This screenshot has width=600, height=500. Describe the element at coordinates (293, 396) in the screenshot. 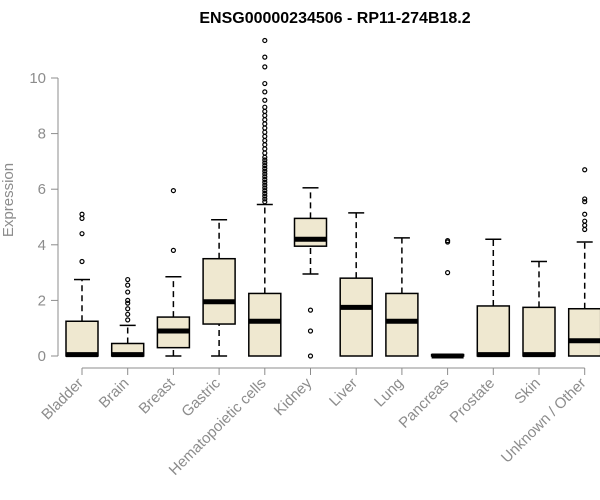

I see `x-tick-label: Kidney` at that location.